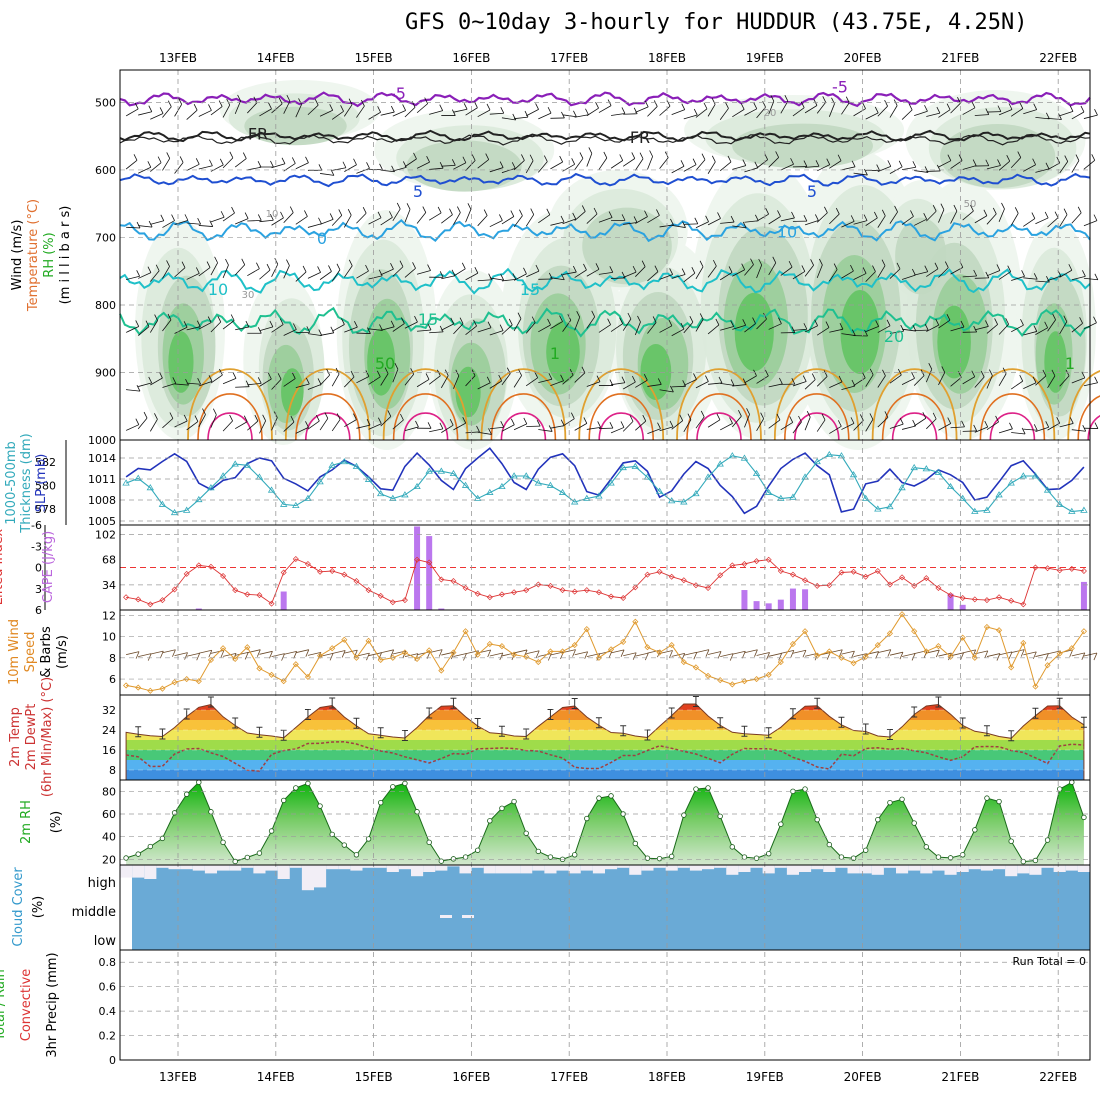 This screenshot has height=1100, width=1100. Describe the element at coordinates (105, 237) in the screenshot. I see `pressure-tick-label: 700` at that location.